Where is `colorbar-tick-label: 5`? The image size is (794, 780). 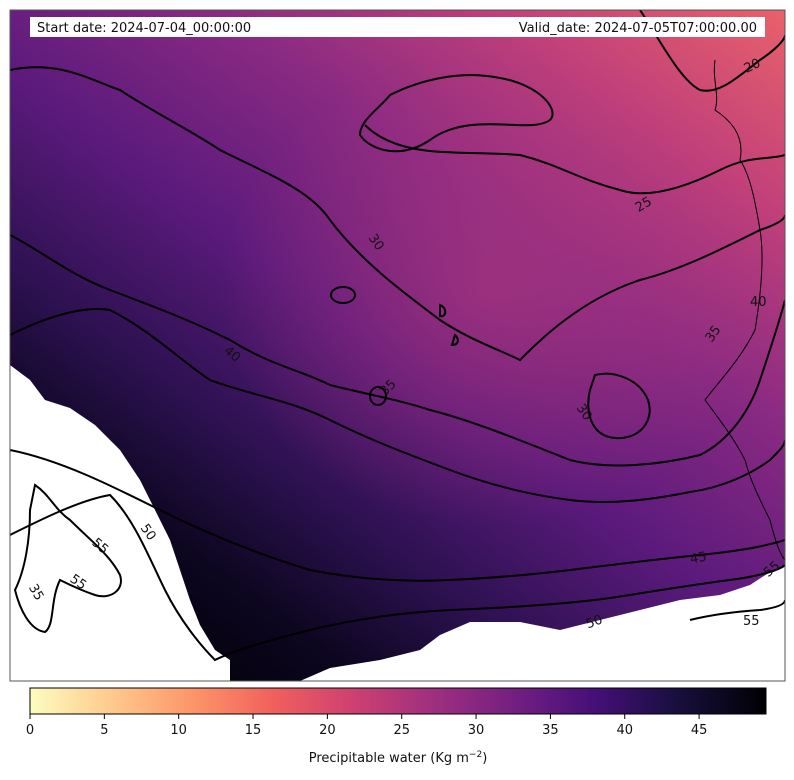 colorbar-tick-label: 5 is located at coordinates (104, 730).